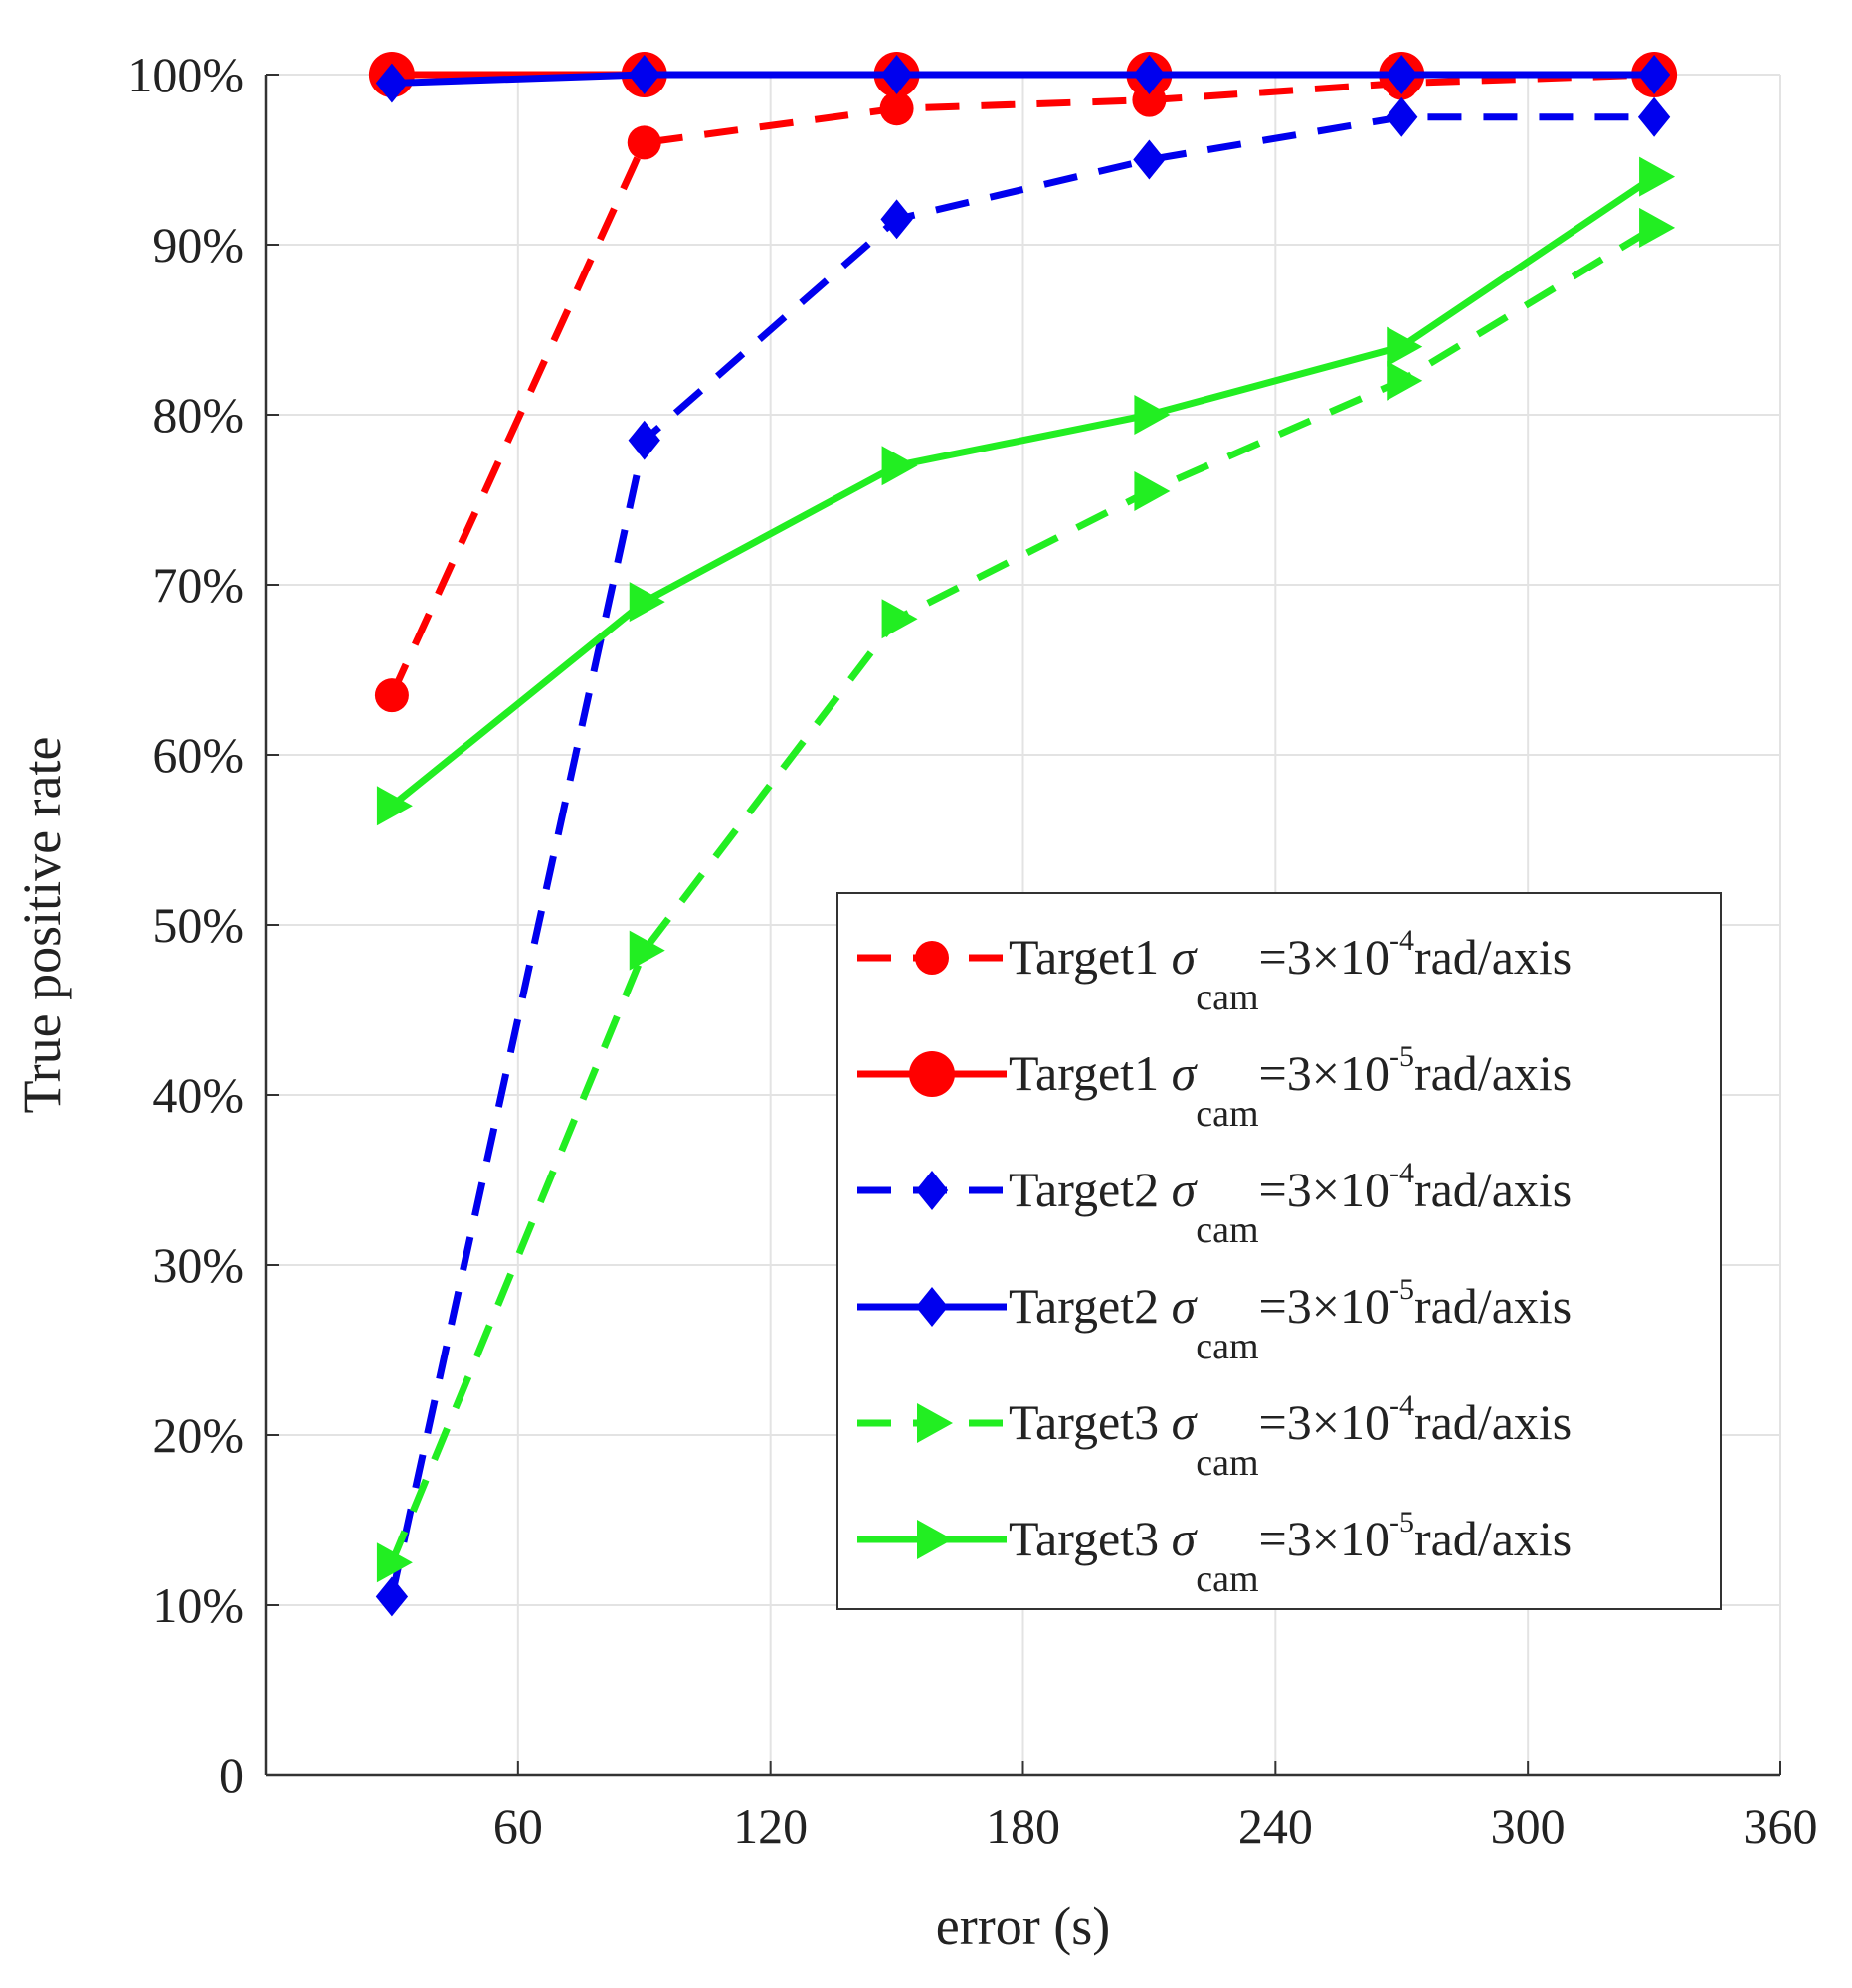  Describe the element at coordinates (1290, 1087) in the screenshot. I see `legend-label: Target1 σcam=3×10-5rad/axis` at that location.